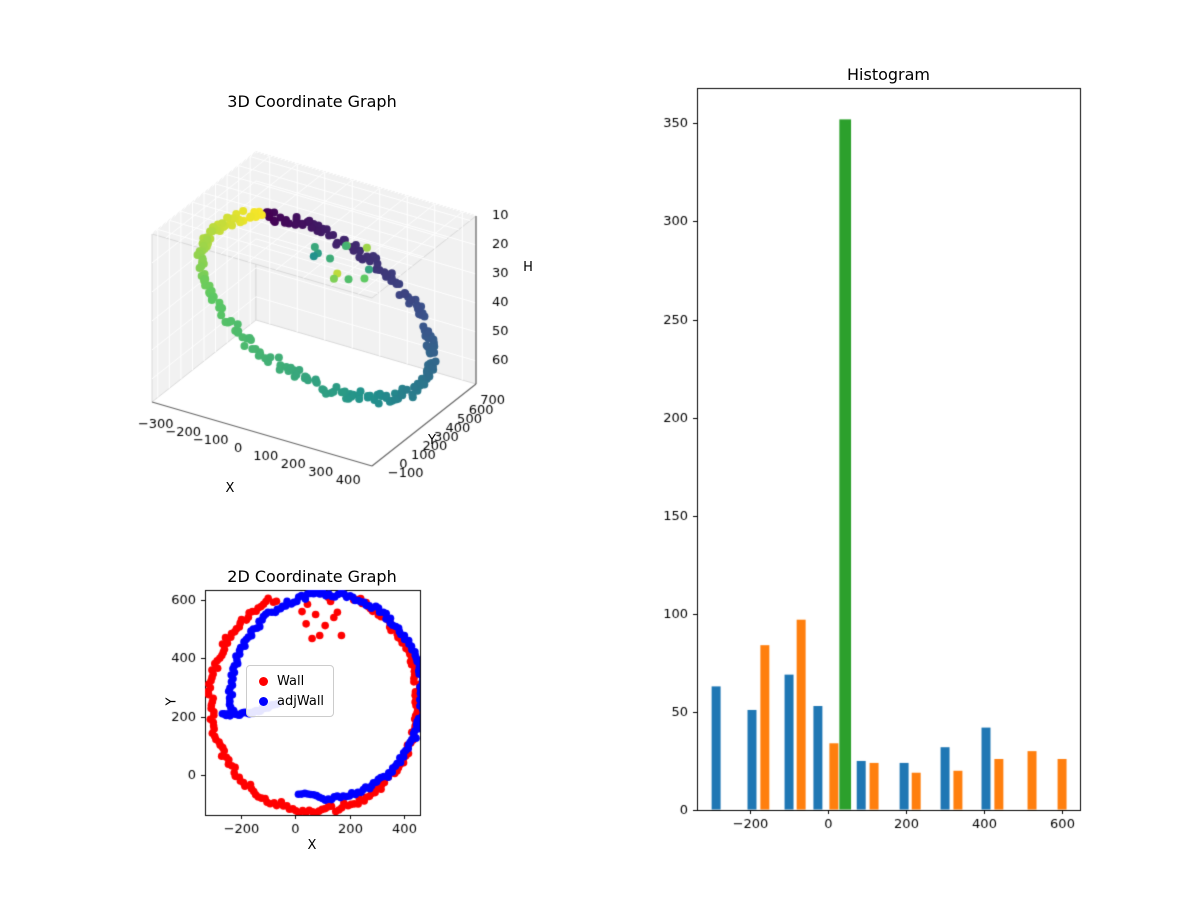 This screenshot has height=900, width=1200. Describe the element at coordinates (172, 701) in the screenshot. I see `plot2d-yaxis-label: Y` at that location.